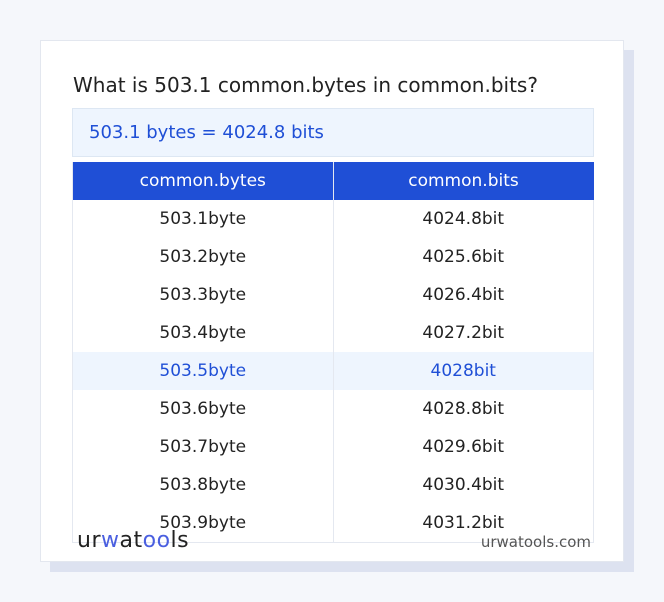 The width and height of the screenshot is (664, 602). I want to click on column-header: common.bytes, so click(202, 181).